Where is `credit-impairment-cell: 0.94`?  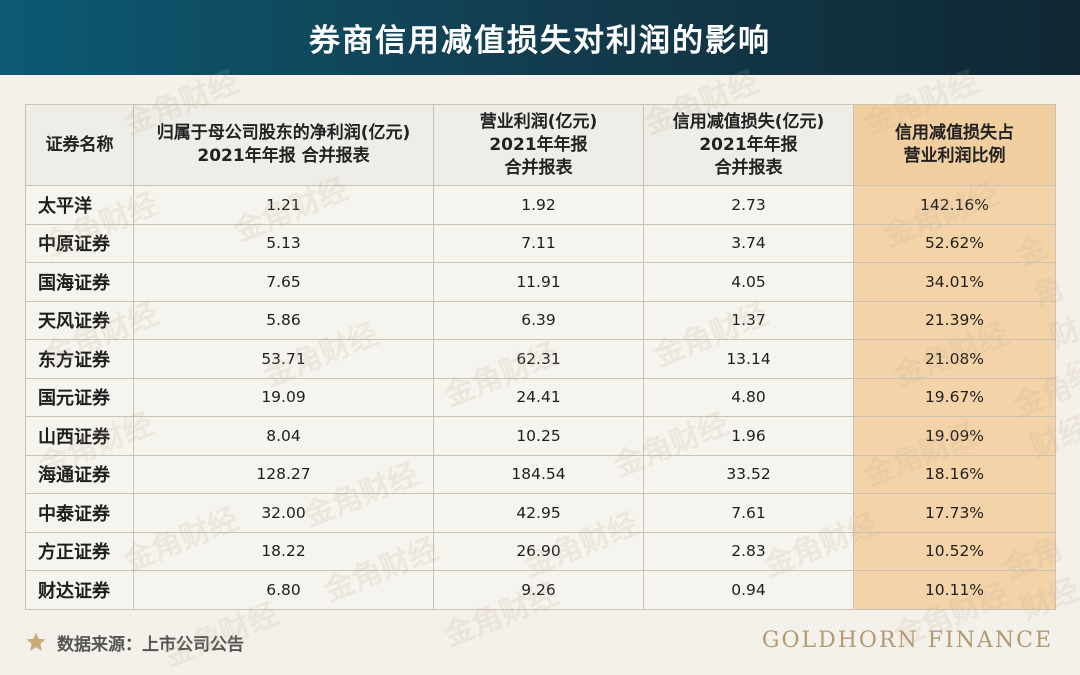 credit-impairment-cell: 0.94 is located at coordinates (748, 590).